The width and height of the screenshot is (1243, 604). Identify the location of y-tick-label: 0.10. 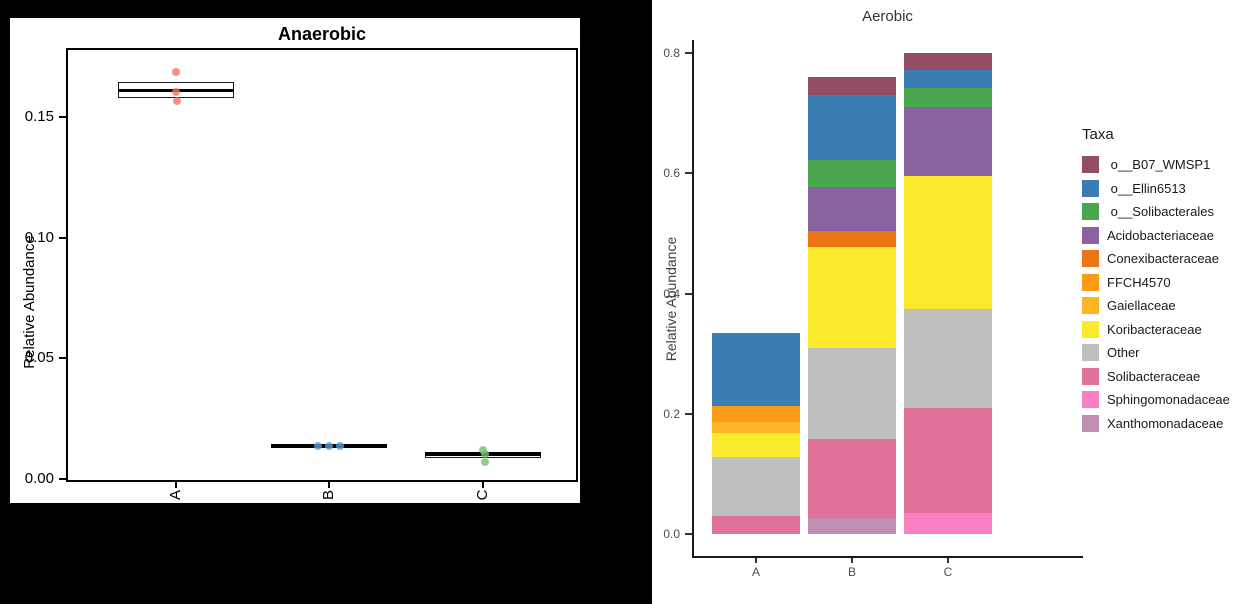
(39, 237).